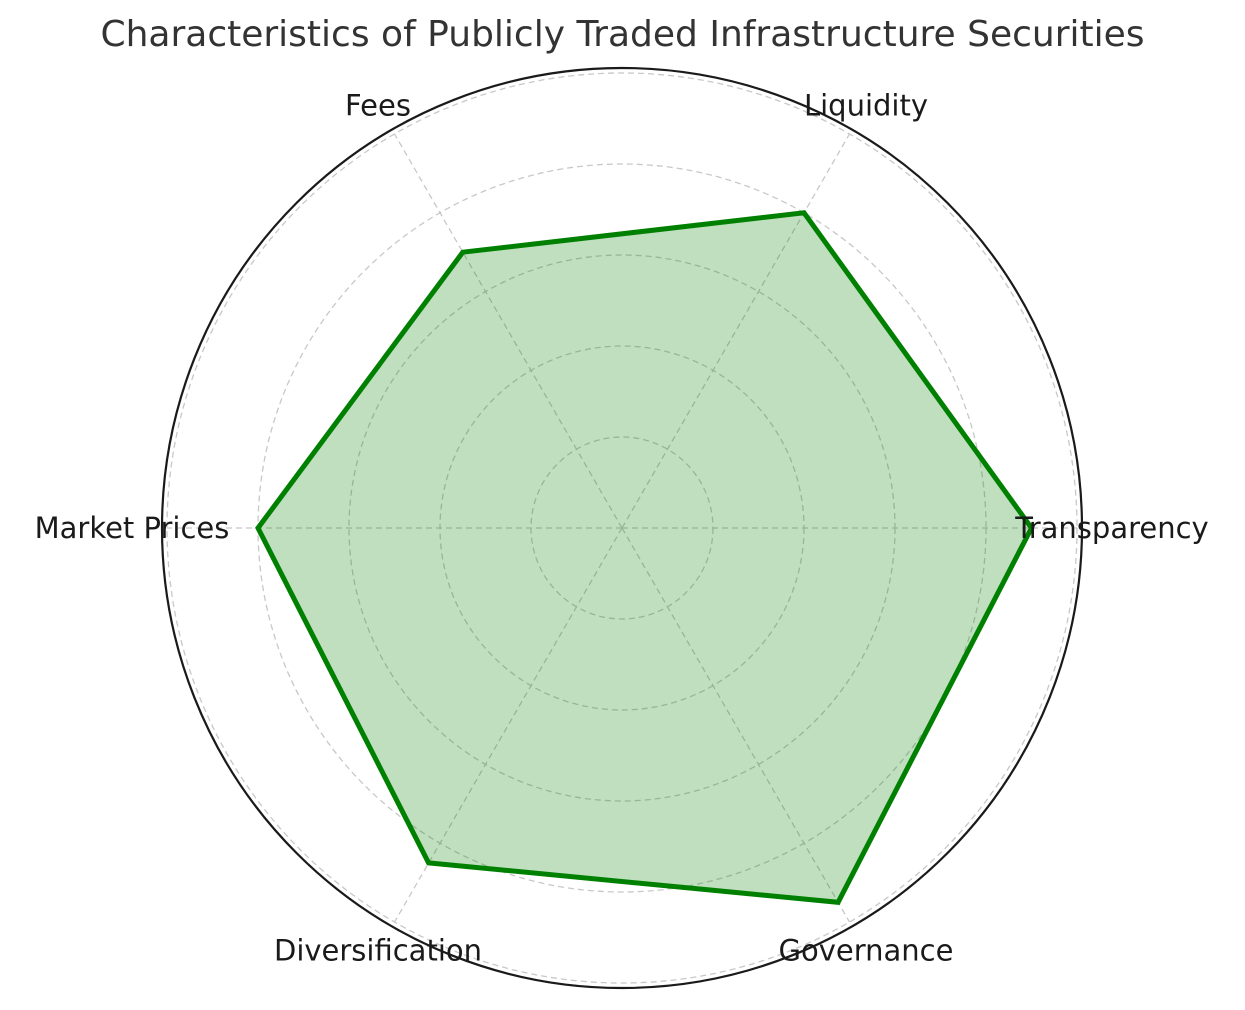  I want to click on axis-label-liquidity: Liquidity, so click(866, 105).